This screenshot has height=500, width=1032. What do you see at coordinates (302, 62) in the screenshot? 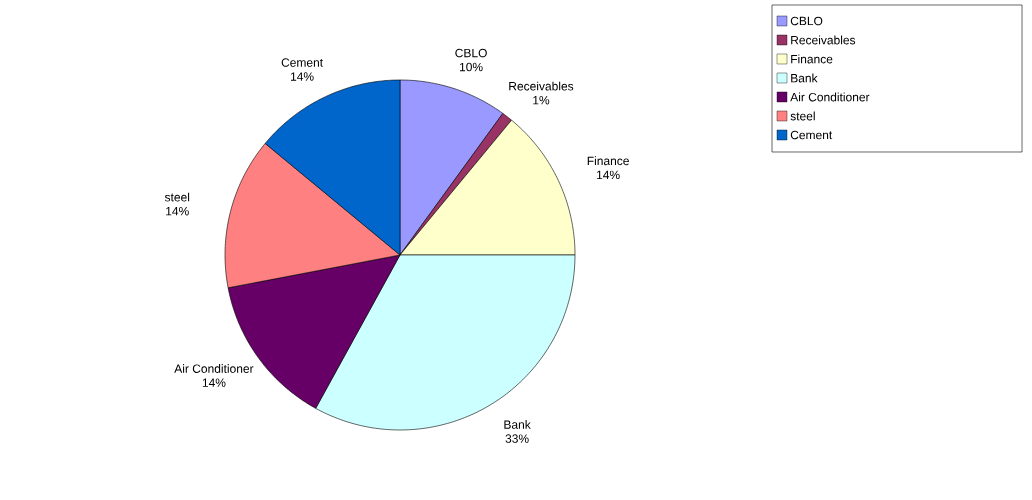
I see `slice-label: Cement` at bounding box center [302, 62].